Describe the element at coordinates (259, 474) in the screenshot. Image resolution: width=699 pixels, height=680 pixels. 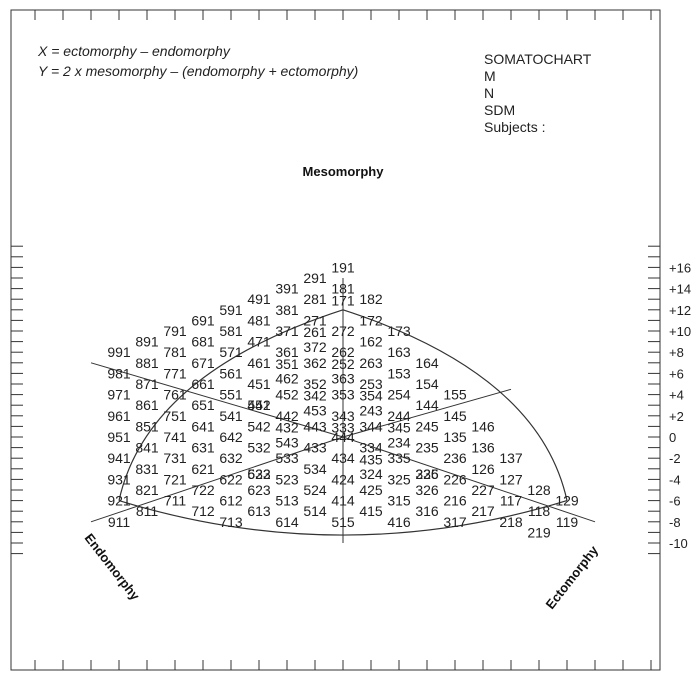
I see `somatotype-code: 522` at that location.